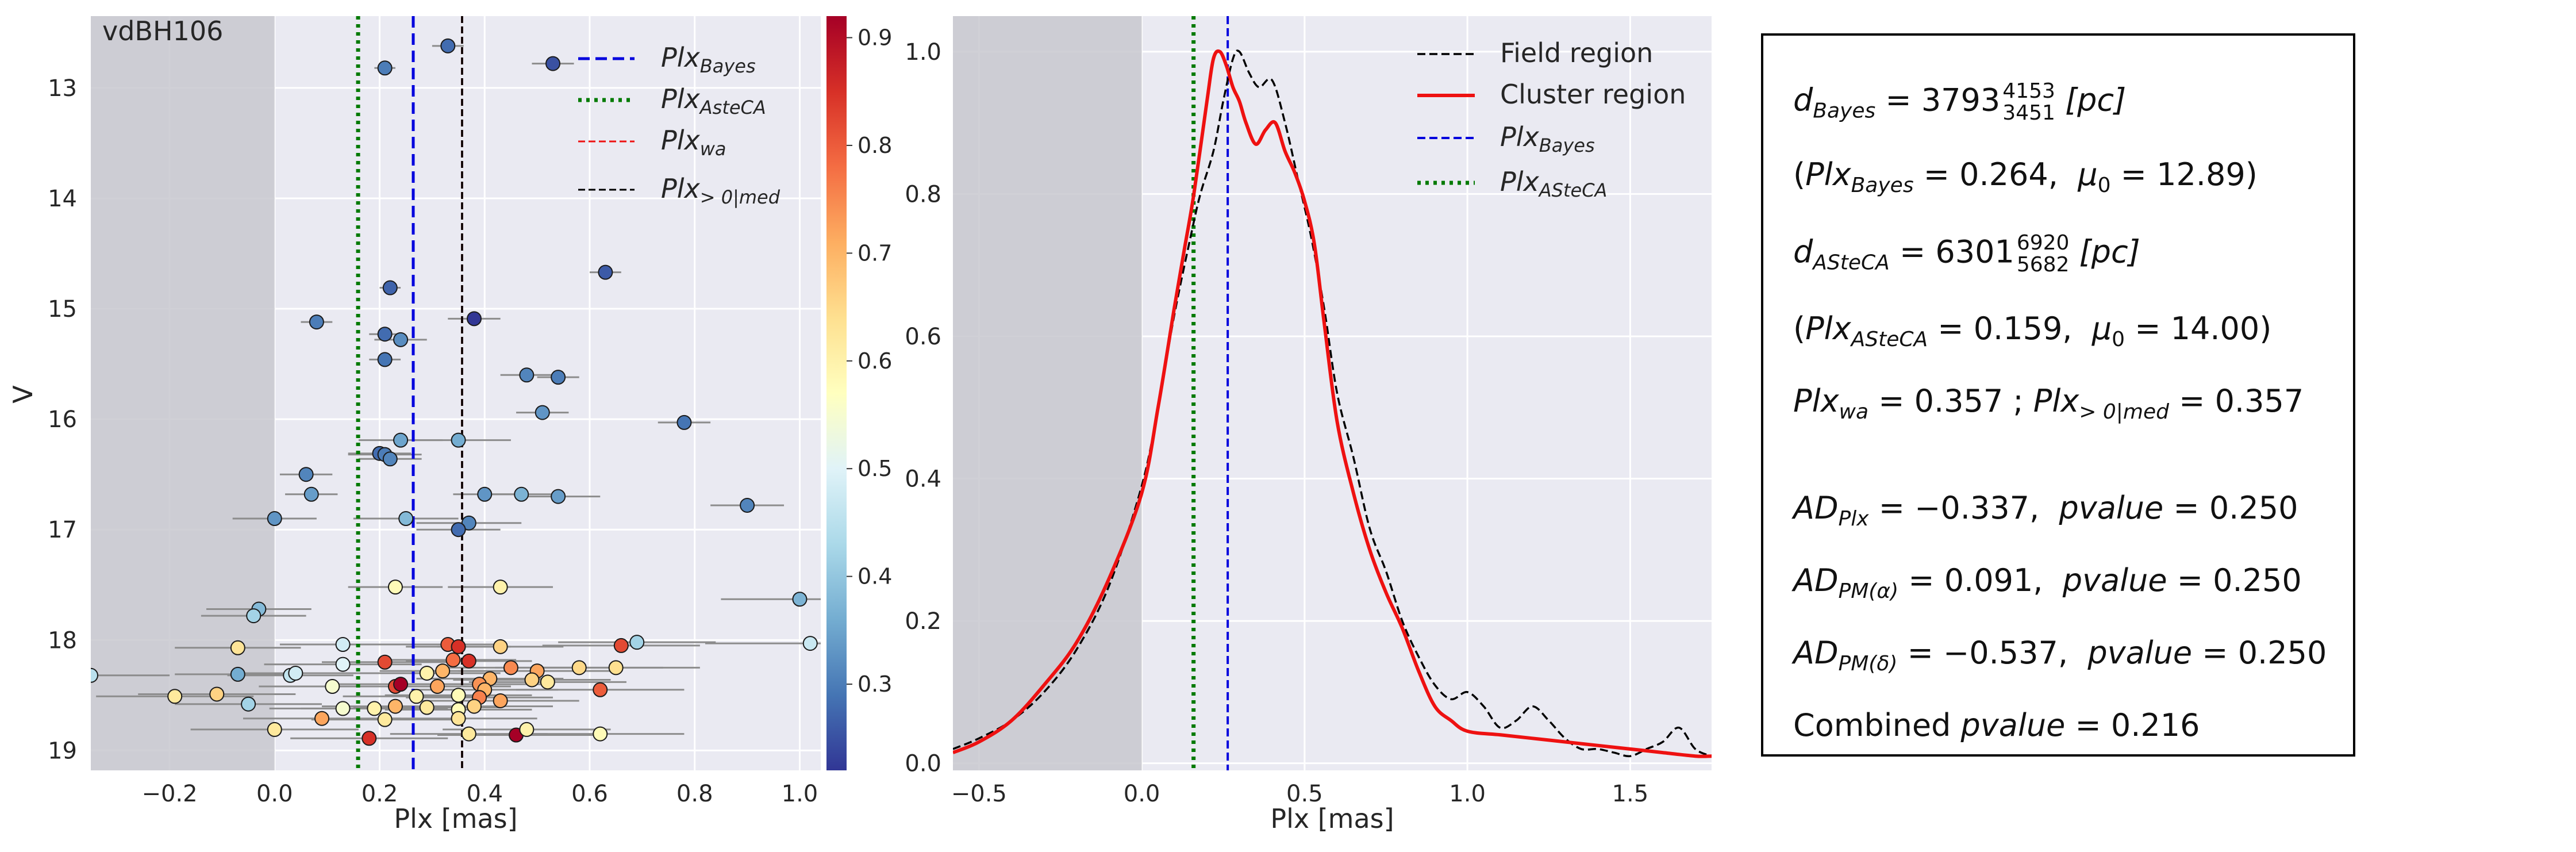 This screenshot has height=852, width=2576. Describe the element at coordinates (859, 393) in the screenshot. I see `colorbar: 0.3 0.4 0.5 0.6 0.7 0.8 0.9` at that location.